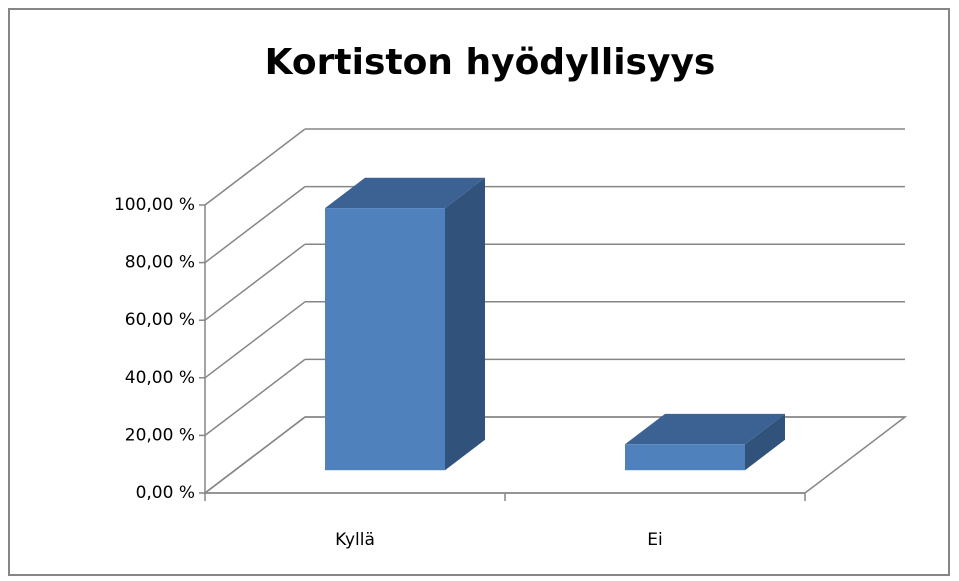 The width and height of the screenshot is (959, 581). Describe the element at coordinates (654, 540) in the screenshot. I see `x-tick-label: Ei` at that location.